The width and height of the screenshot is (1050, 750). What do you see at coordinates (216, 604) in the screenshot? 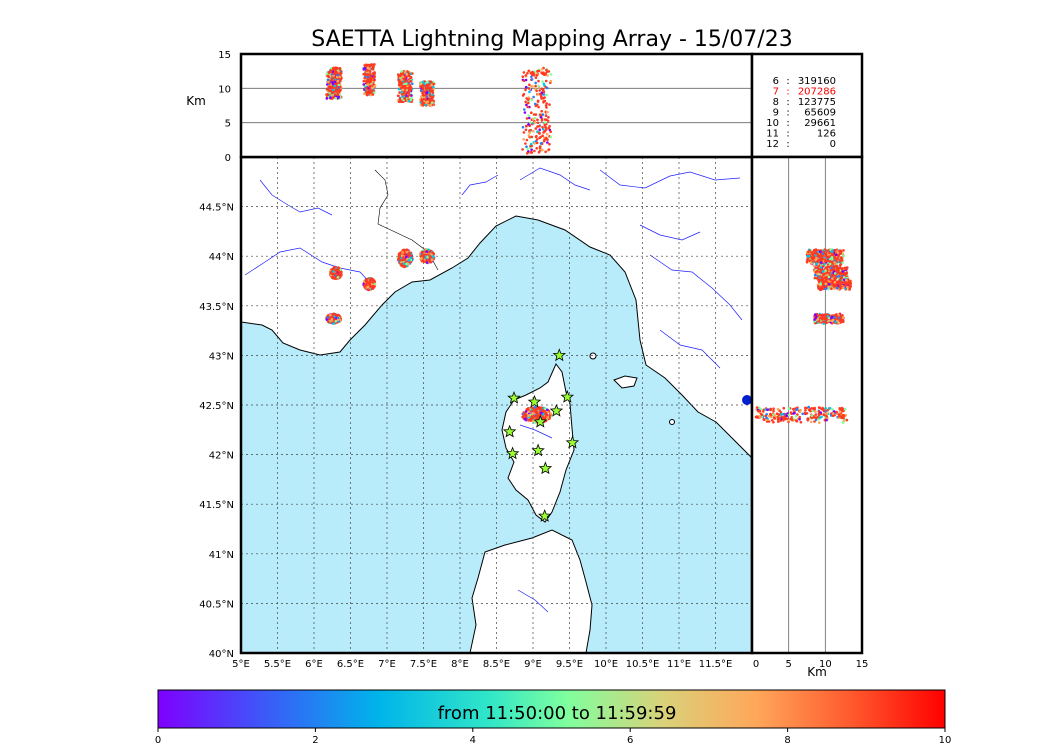
I see `map-ytick-label: 40.5°N` at bounding box center [216, 604].